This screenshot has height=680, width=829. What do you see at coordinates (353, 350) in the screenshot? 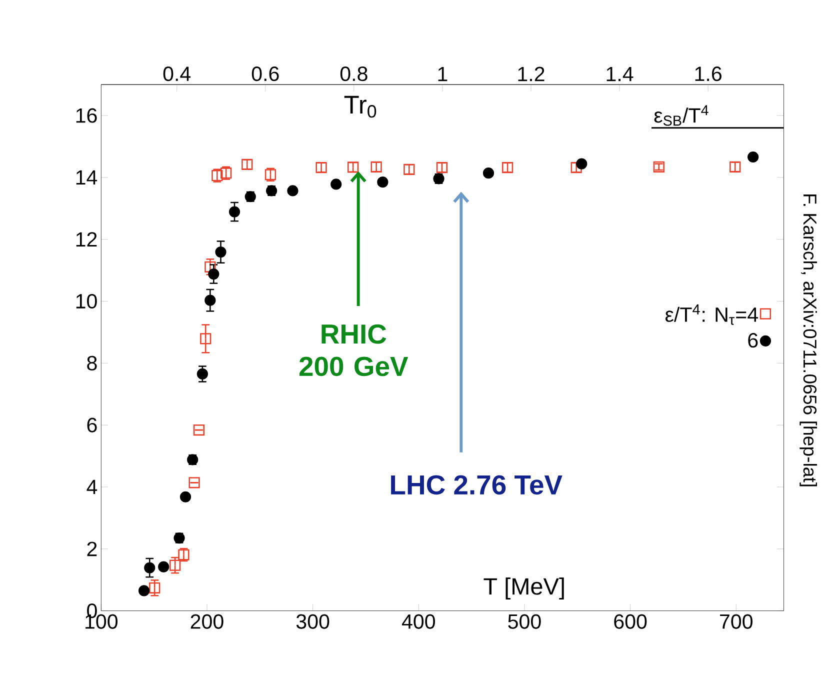
I see `annotation: RHIC 200 GeV` at bounding box center [353, 350].